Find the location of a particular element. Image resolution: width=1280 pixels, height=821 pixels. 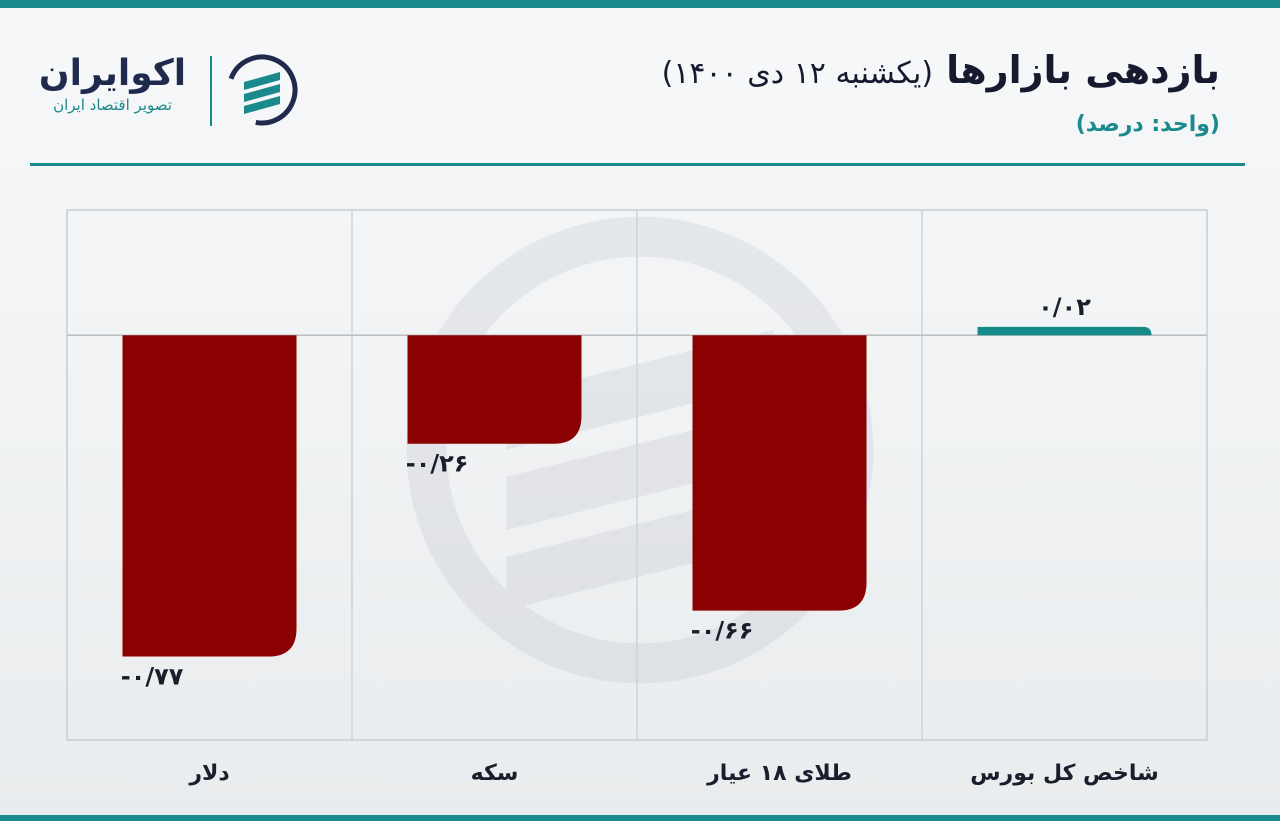

value-label-1: -۰/۲۶ is located at coordinates (437, 464).